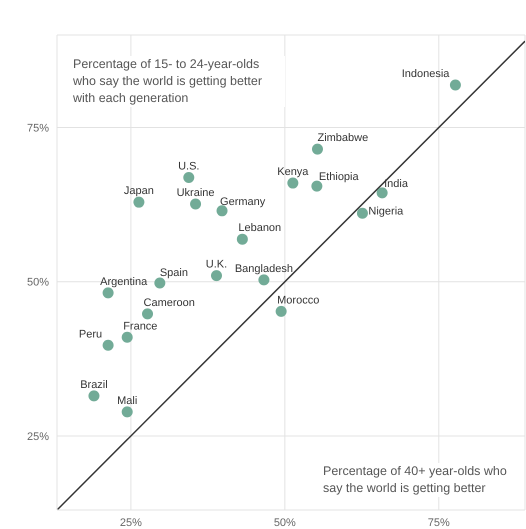 This screenshot has height=529, width=526. I want to click on annotation: Ukraine, so click(195, 193).